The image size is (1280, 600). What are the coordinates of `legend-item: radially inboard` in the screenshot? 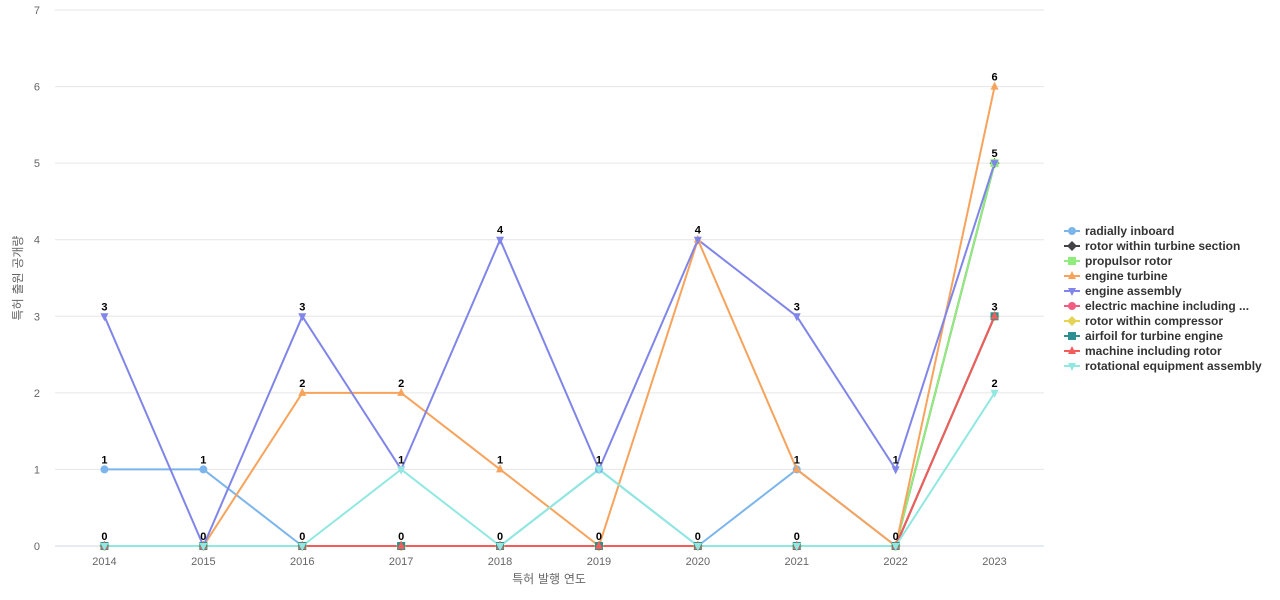 It's located at (1119, 231).